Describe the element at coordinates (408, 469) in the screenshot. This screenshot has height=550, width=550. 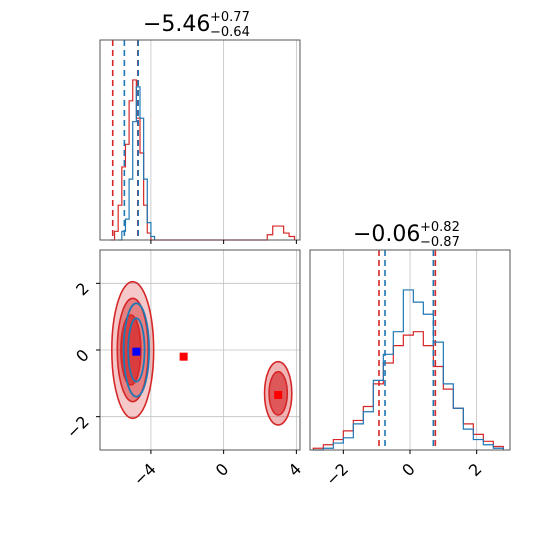
I see `param1-xtick-label-1: 0` at that location.